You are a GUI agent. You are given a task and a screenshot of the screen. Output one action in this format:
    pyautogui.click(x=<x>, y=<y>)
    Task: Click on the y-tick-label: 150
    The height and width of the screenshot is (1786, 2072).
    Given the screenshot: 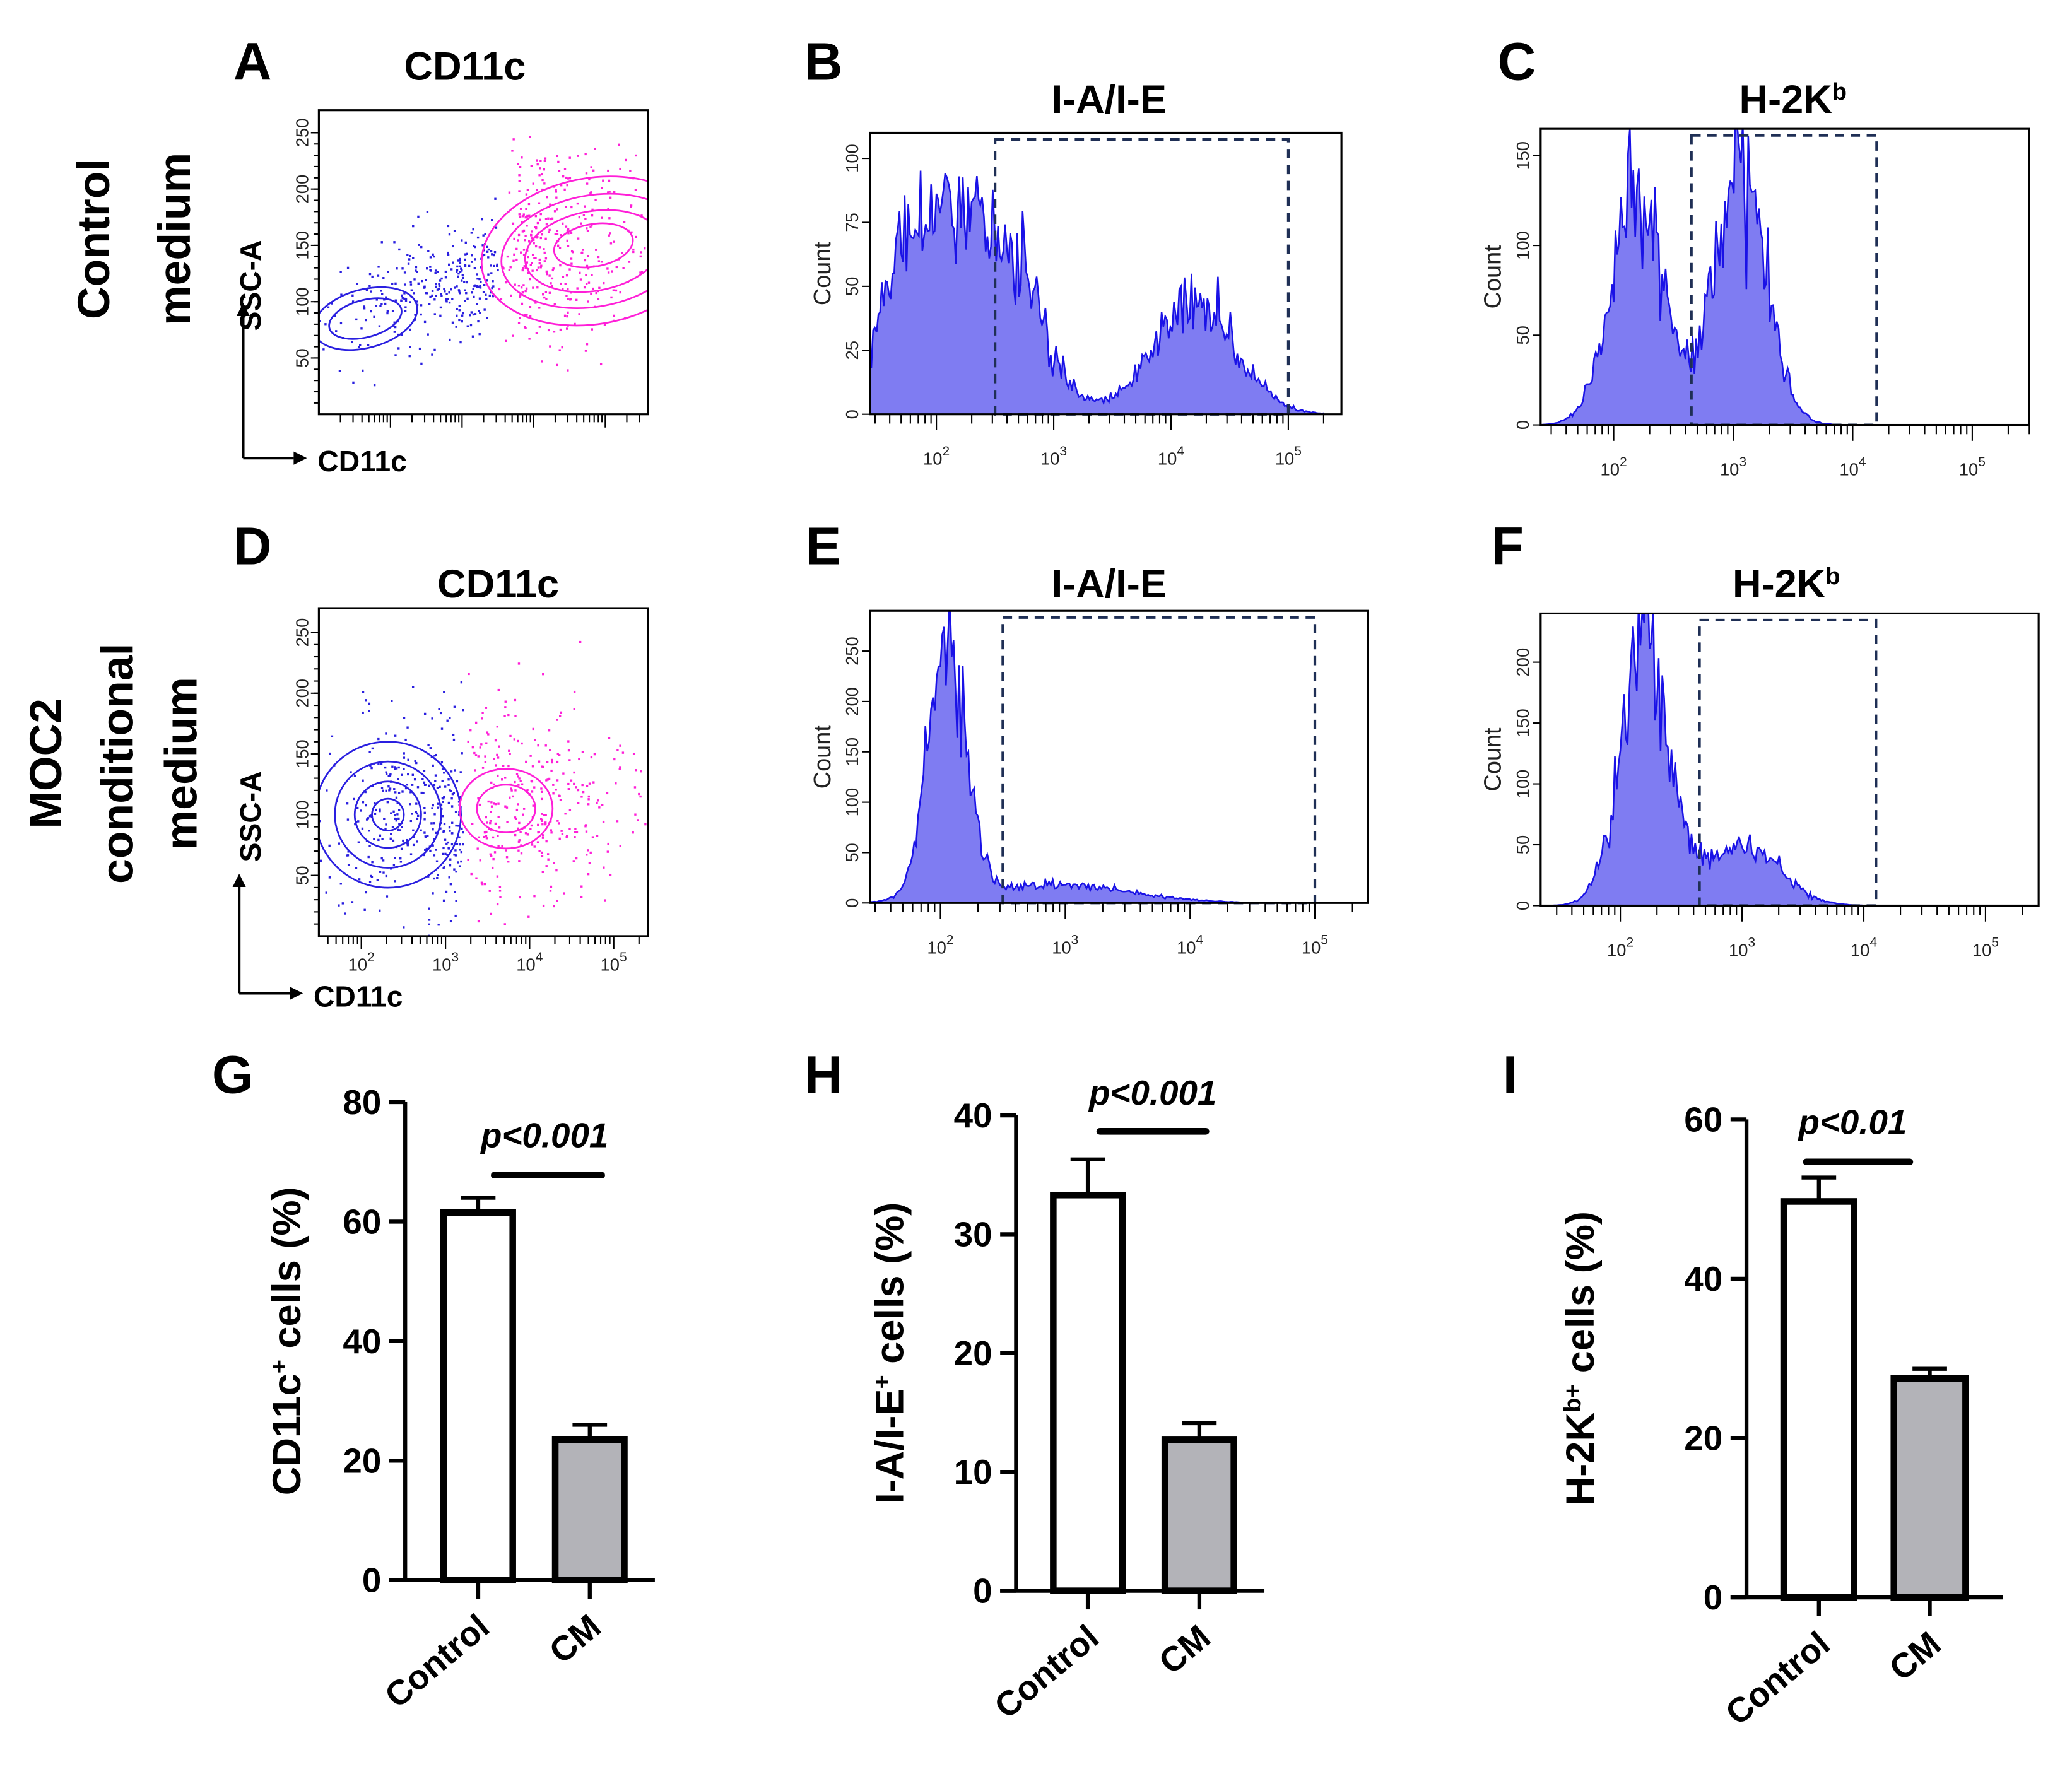 What is the action you would take?
    pyautogui.click(x=302, y=753)
    